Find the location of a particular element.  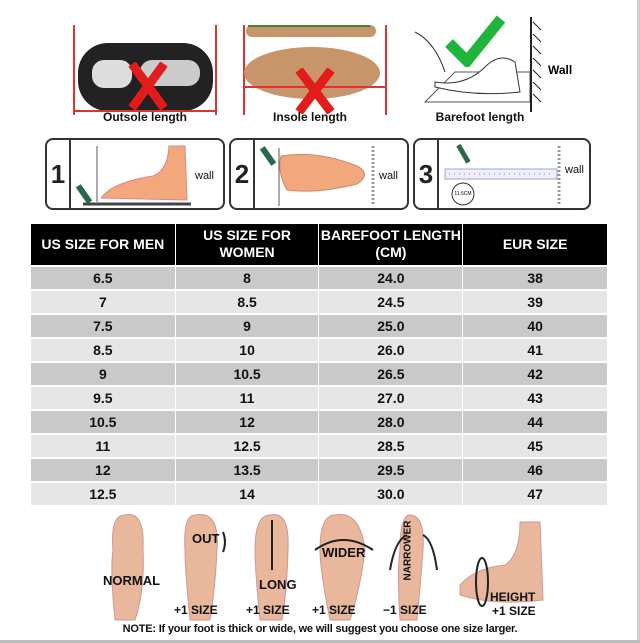

table-cell: 8 is located at coordinates (247, 277).